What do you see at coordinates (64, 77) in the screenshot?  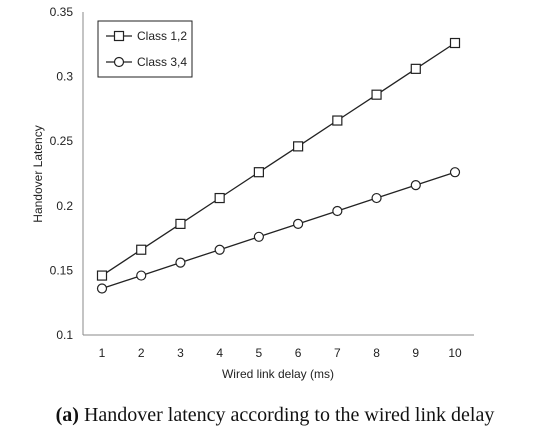 I see `y-tick-label: 0.3` at bounding box center [64, 77].